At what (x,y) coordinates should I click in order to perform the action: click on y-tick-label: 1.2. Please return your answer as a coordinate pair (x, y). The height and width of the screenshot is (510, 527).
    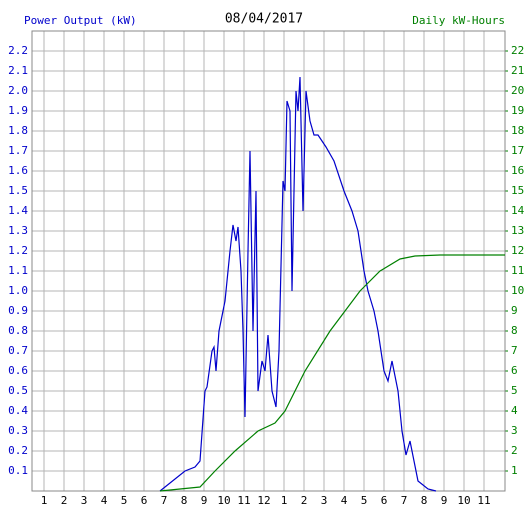
    Looking at the image, I should click on (18, 250).